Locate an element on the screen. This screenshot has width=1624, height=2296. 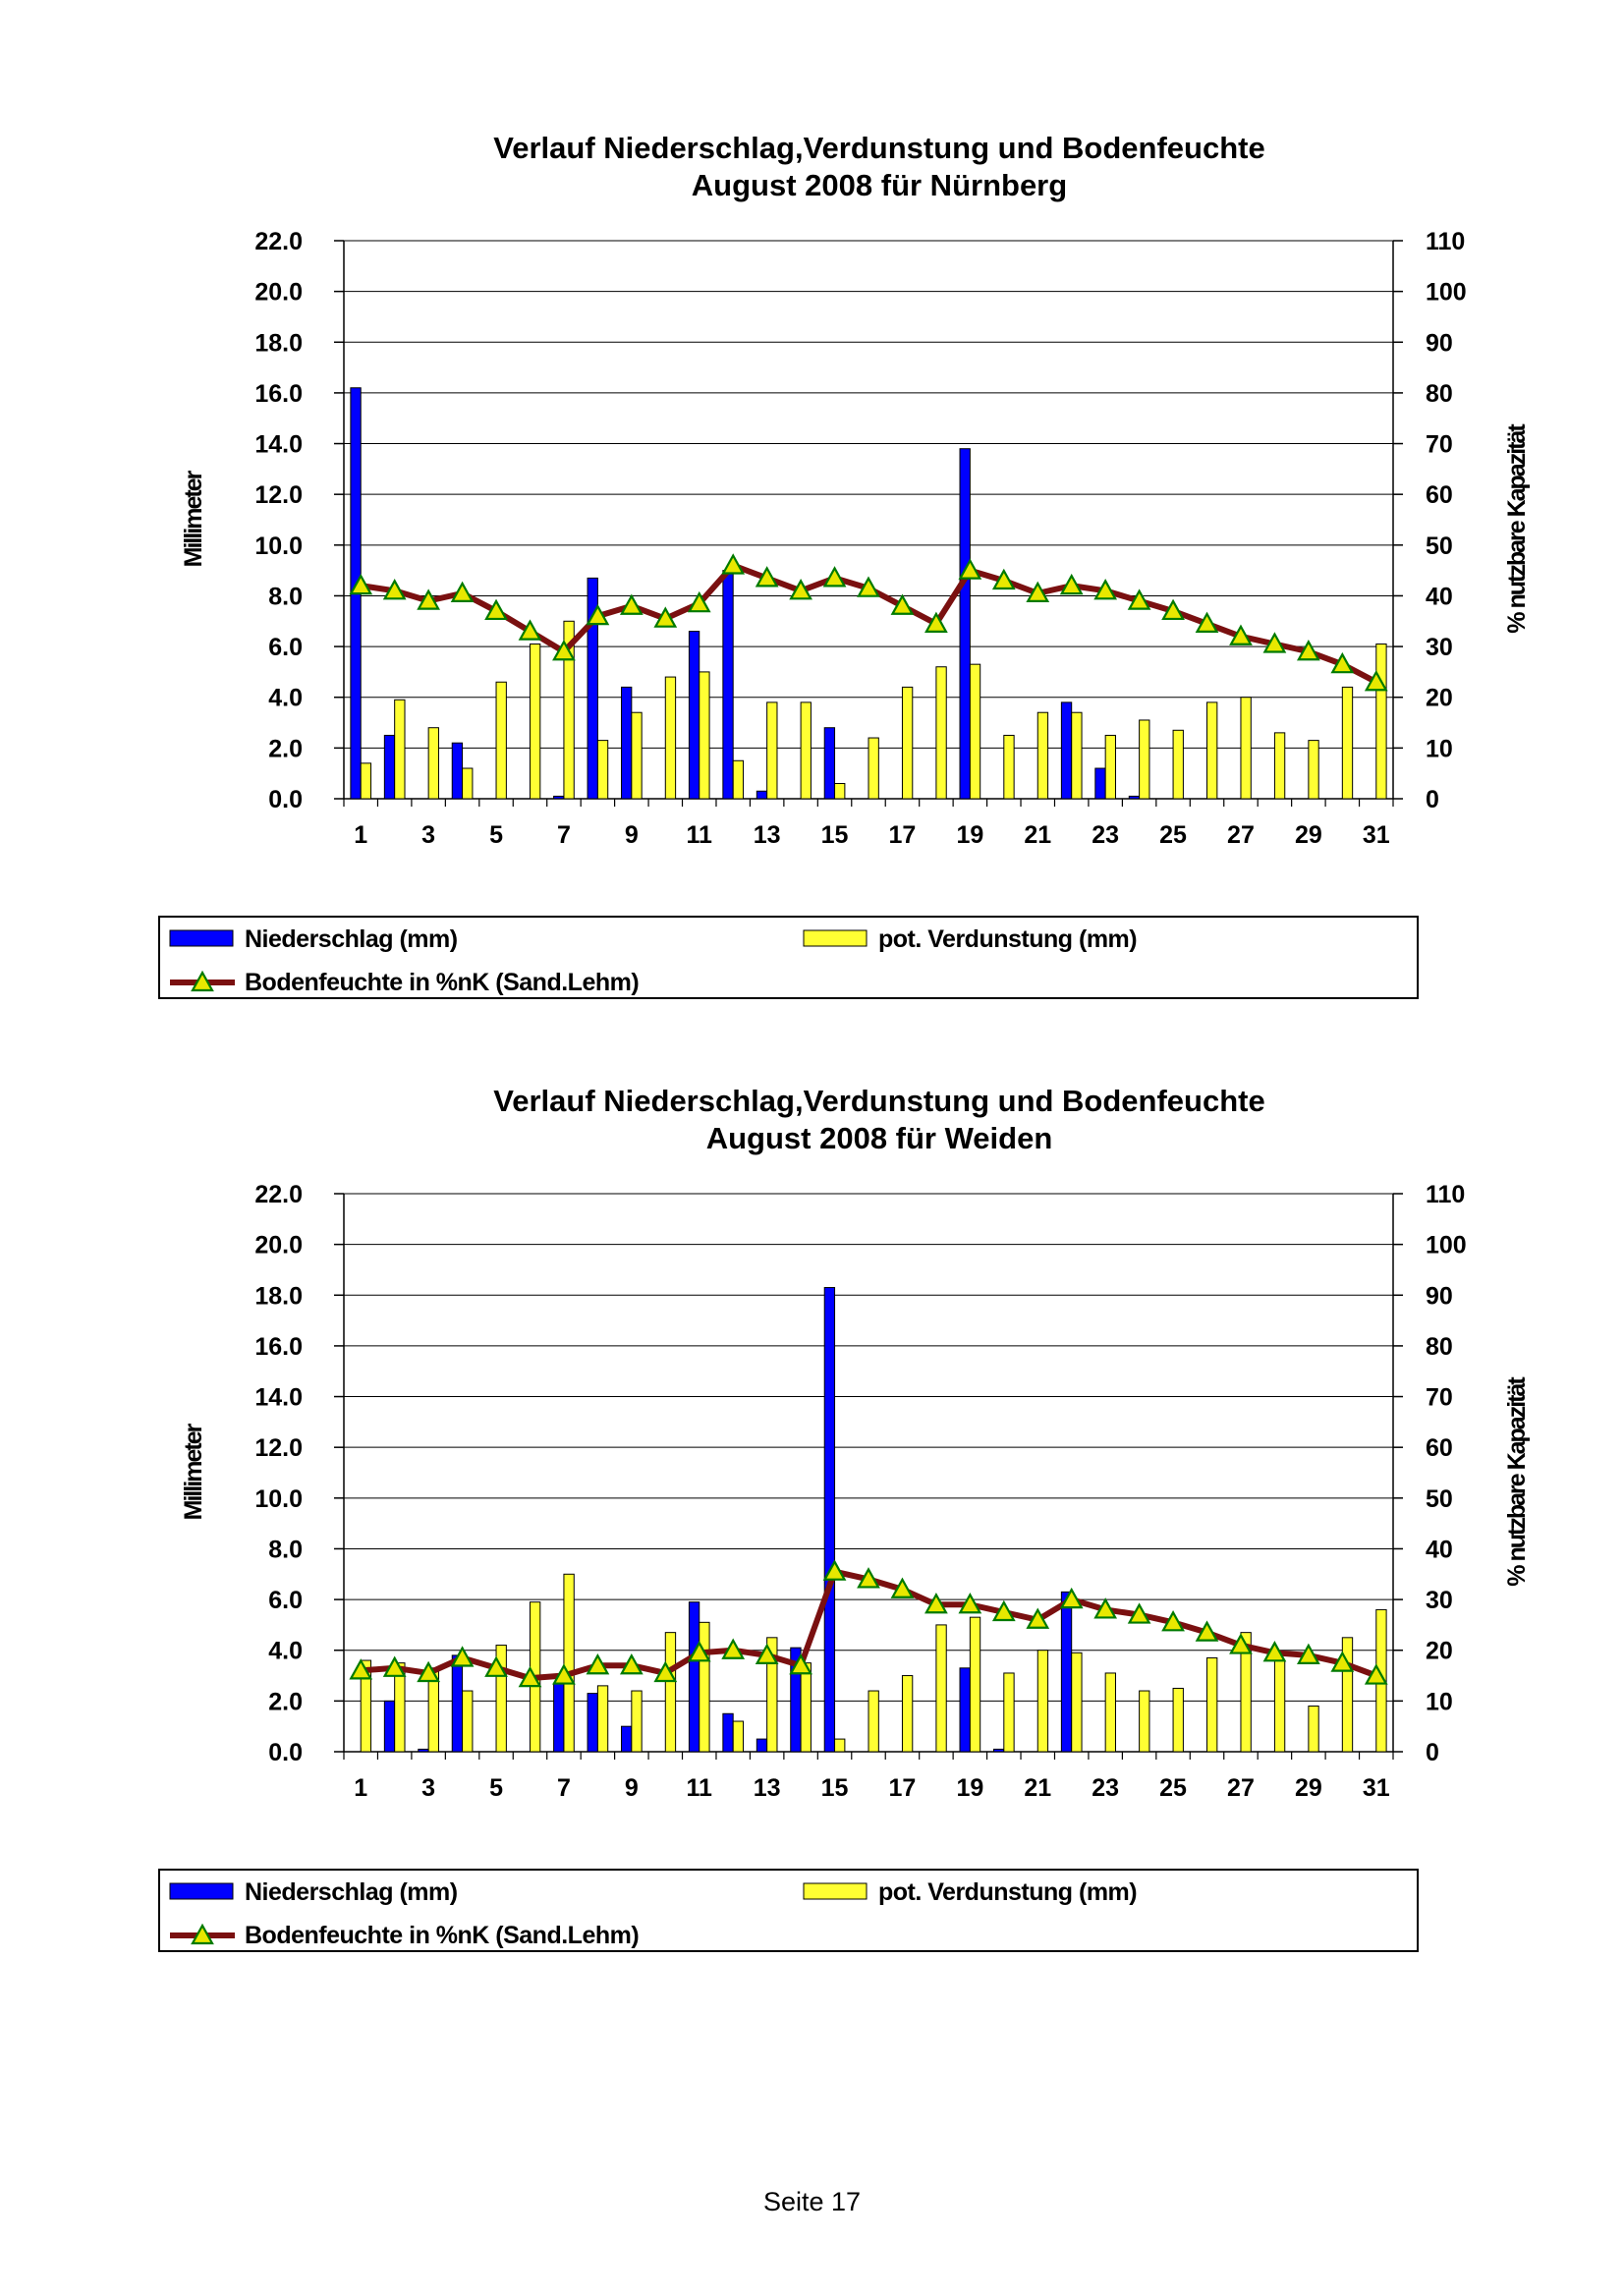
right-axis: 0 10 20 30 40 50 60 70 80 90 100 110 is located at coordinates (1430, 1473).